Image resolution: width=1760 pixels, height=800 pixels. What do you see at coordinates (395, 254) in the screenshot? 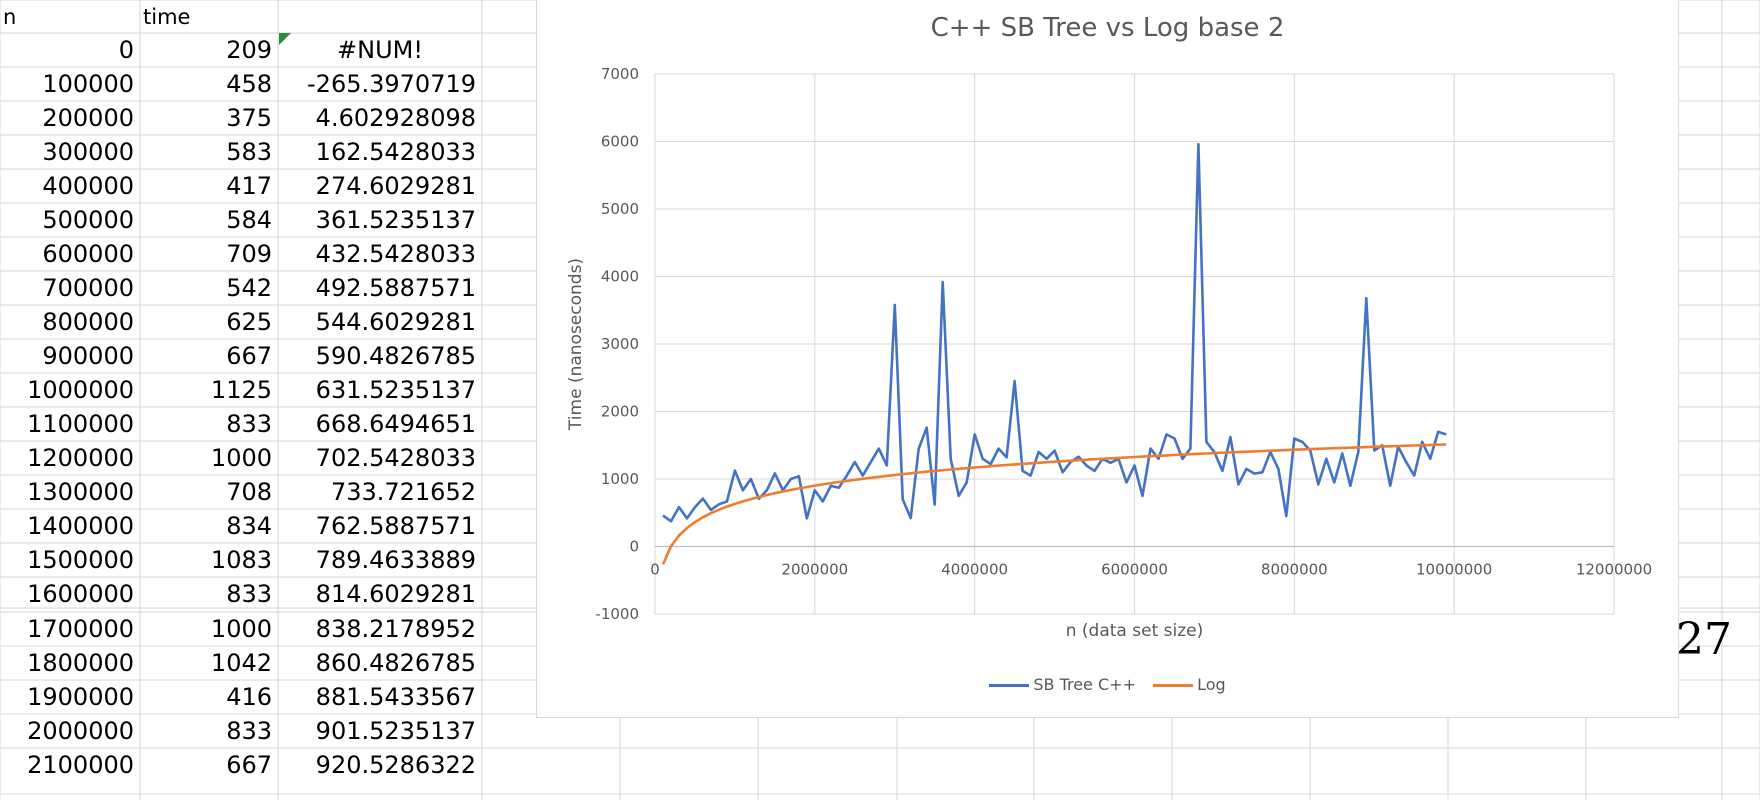
I see `cell-log: 432.5428033` at bounding box center [395, 254].